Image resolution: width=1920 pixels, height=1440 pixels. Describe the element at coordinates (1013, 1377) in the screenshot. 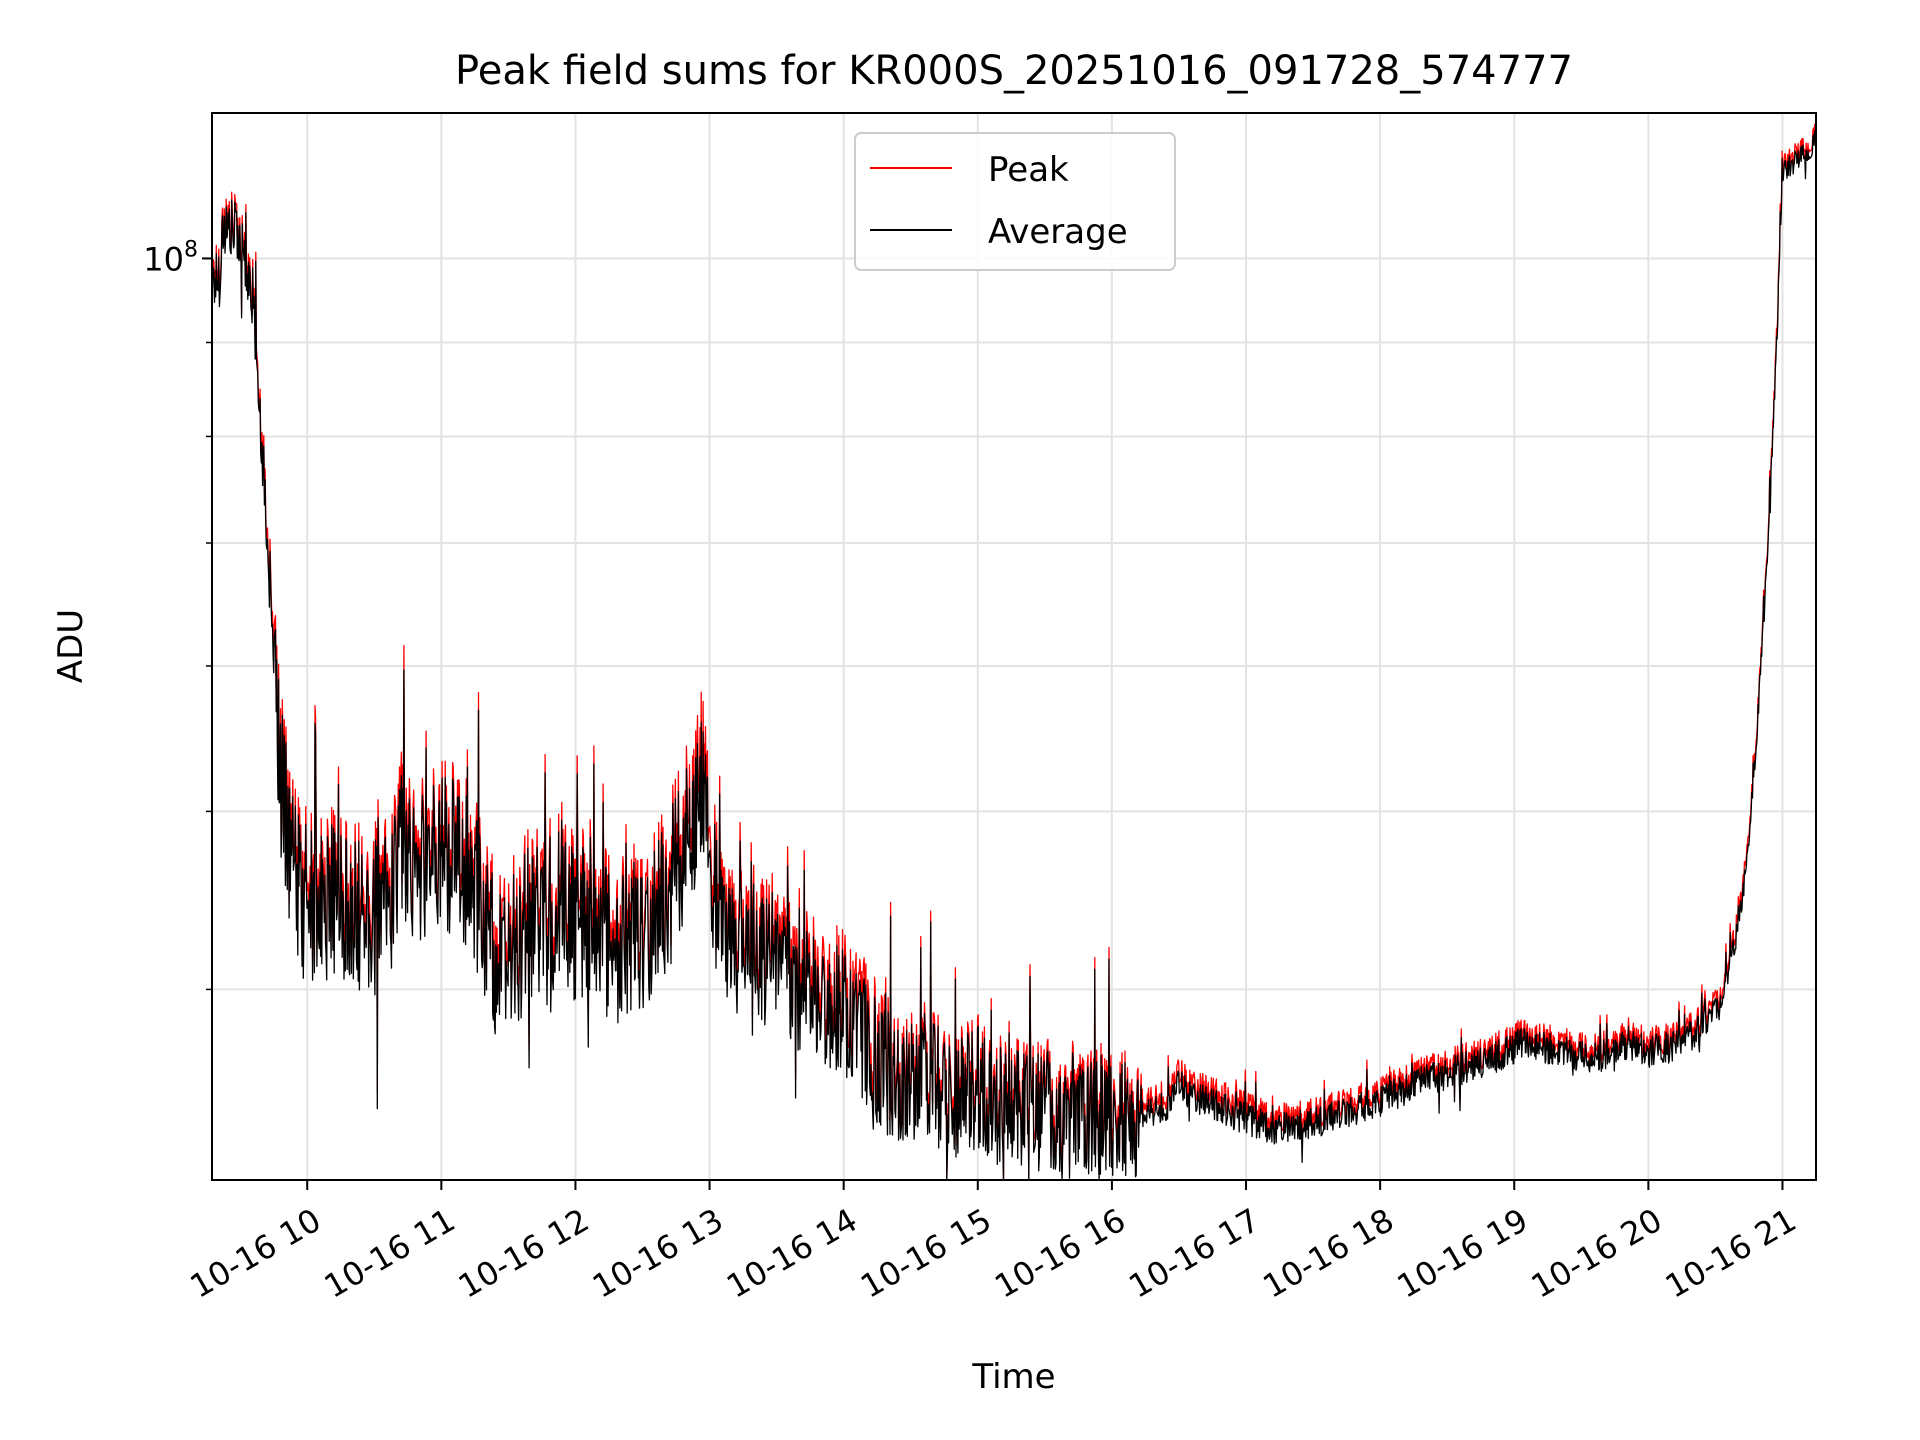

I see `x-axis-label: Time` at that location.